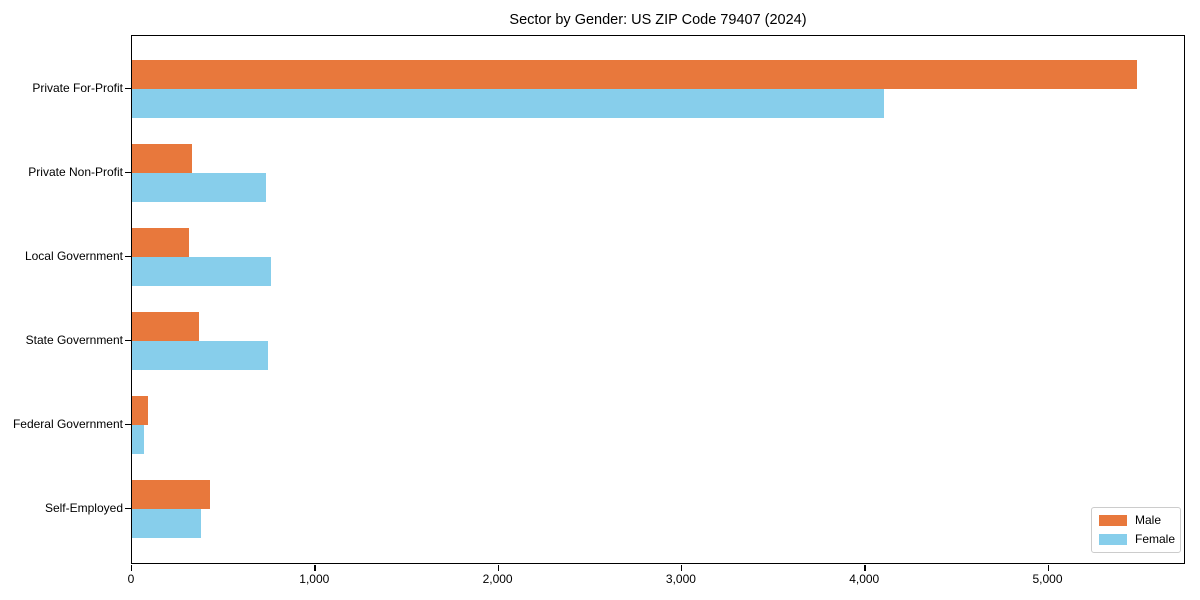  Describe the element at coordinates (680, 579) in the screenshot. I see `x-tick-label: 3,000` at that location.